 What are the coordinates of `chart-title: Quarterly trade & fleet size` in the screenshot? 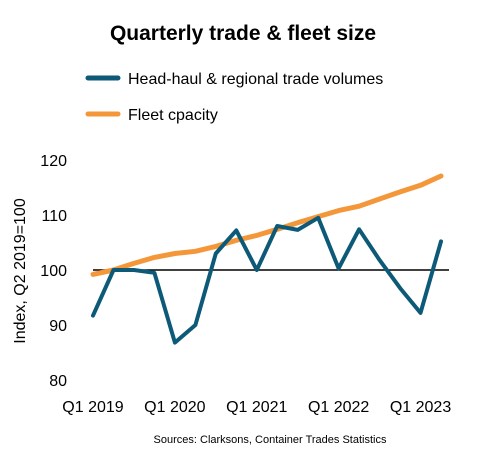 It's located at (243, 33).